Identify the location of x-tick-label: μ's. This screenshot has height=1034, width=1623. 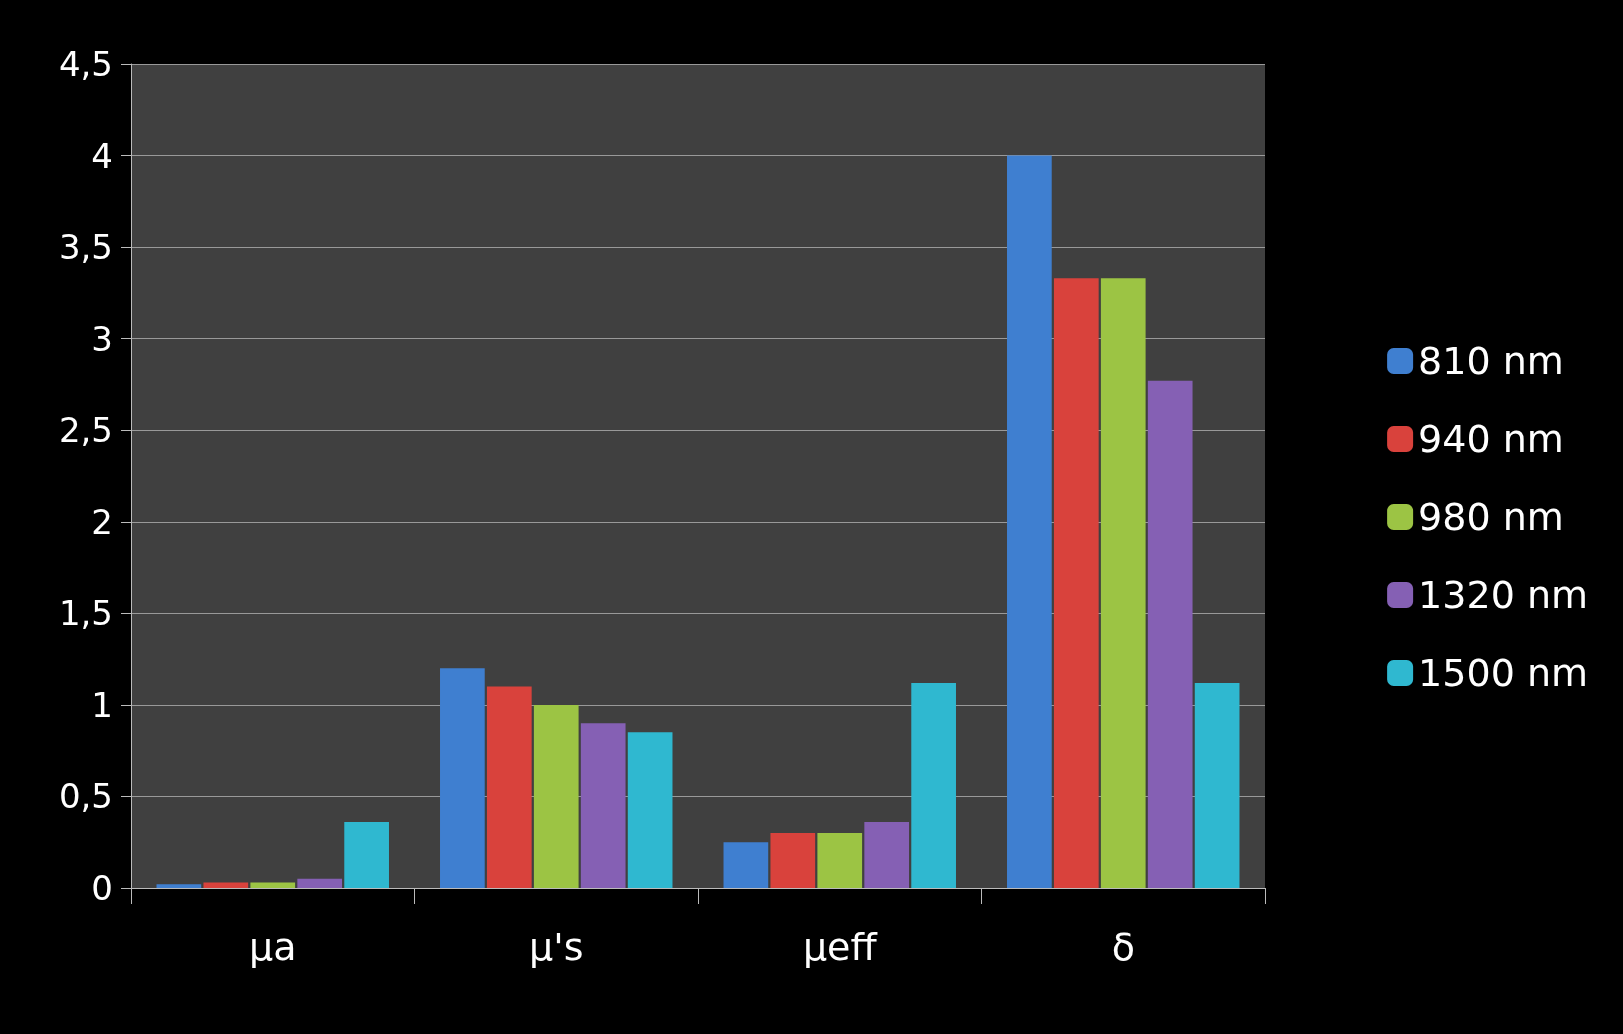
(556, 947).